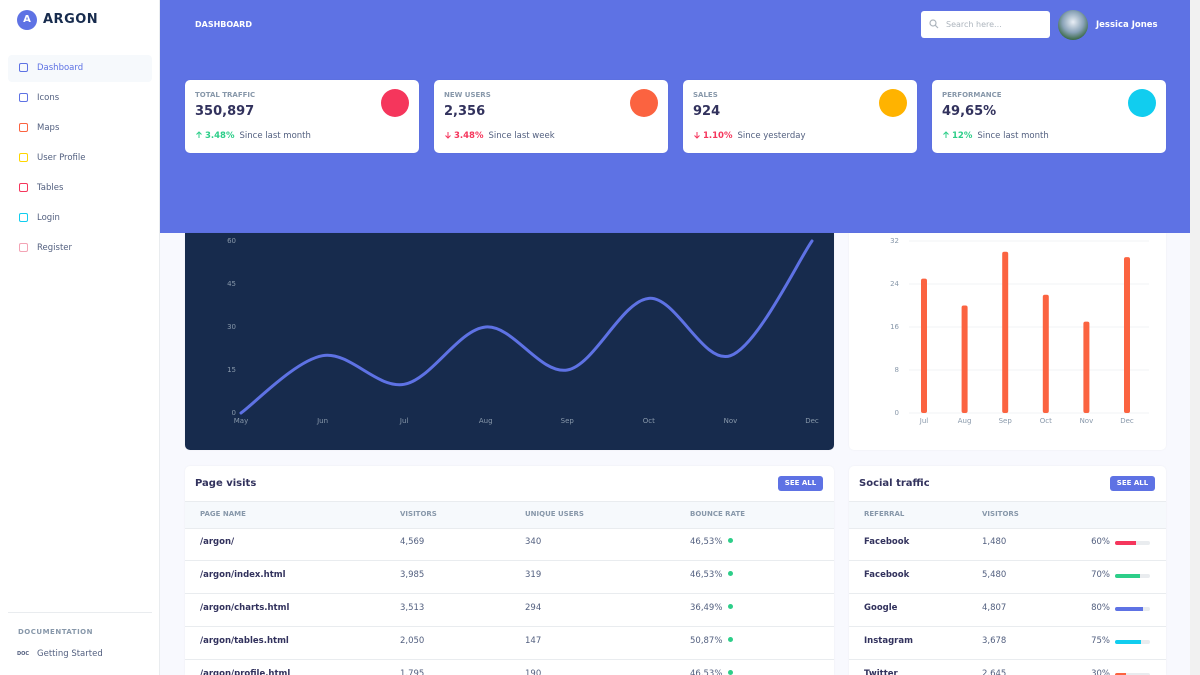  What do you see at coordinates (526, 327) in the screenshot?
I see `line-series` at bounding box center [526, 327].